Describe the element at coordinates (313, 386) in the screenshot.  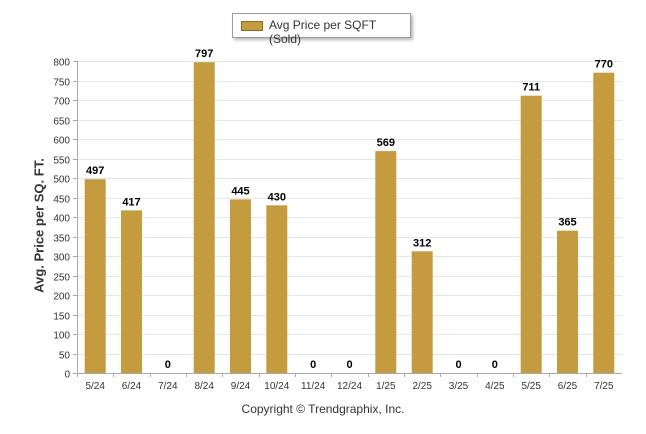
I see `x-tick-label: 11/24` at that location.